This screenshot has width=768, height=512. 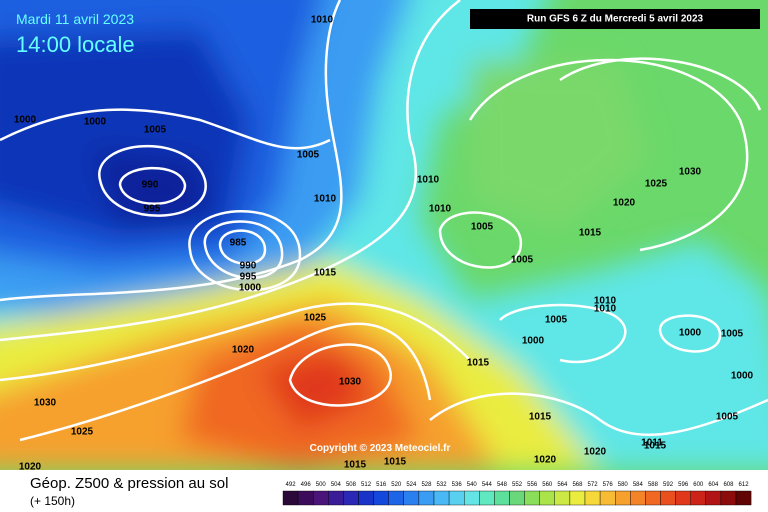 What do you see at coordinates (532, 485) in the screenshot?
I see `scale-label: 556` at bounding box center [532, 485].